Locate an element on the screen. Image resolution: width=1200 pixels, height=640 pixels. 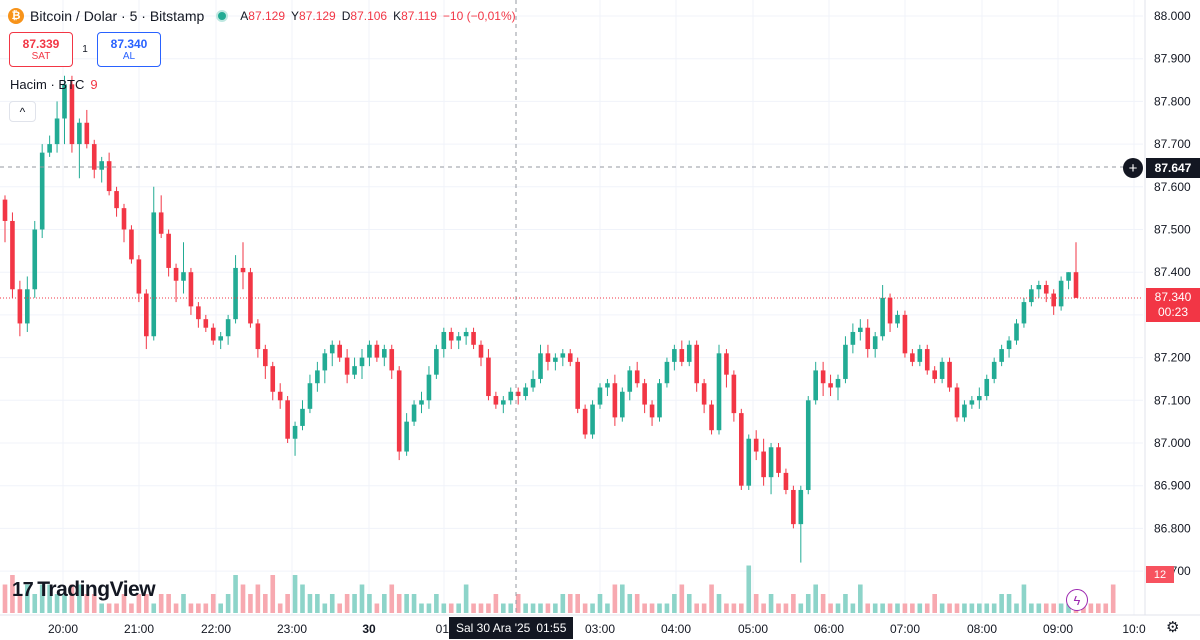
time-tick-label: 21:00 is located at coordinates (139, 629).